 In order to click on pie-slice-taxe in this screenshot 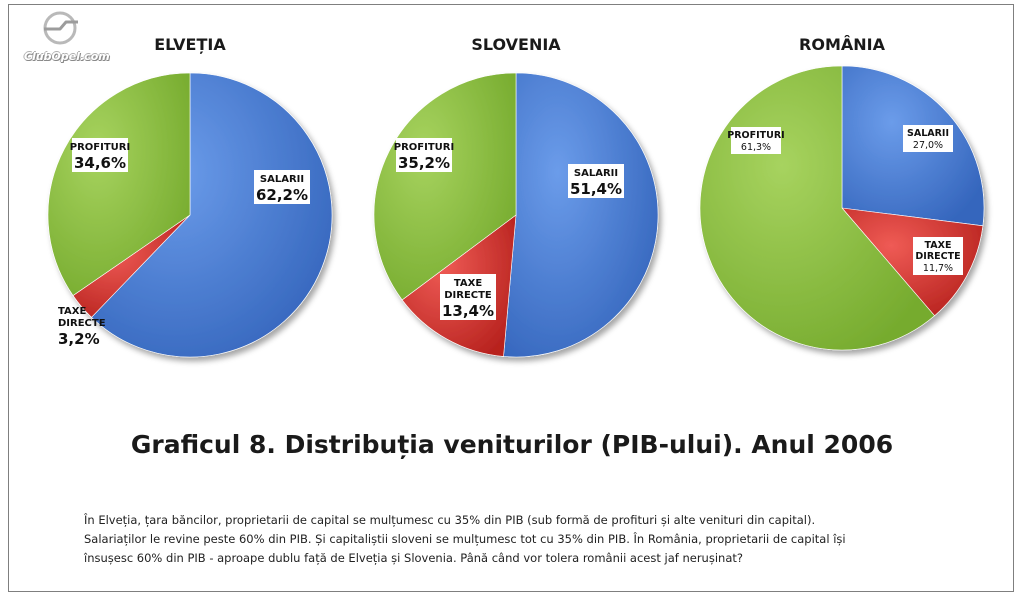, I will do `click(912, 262)`.